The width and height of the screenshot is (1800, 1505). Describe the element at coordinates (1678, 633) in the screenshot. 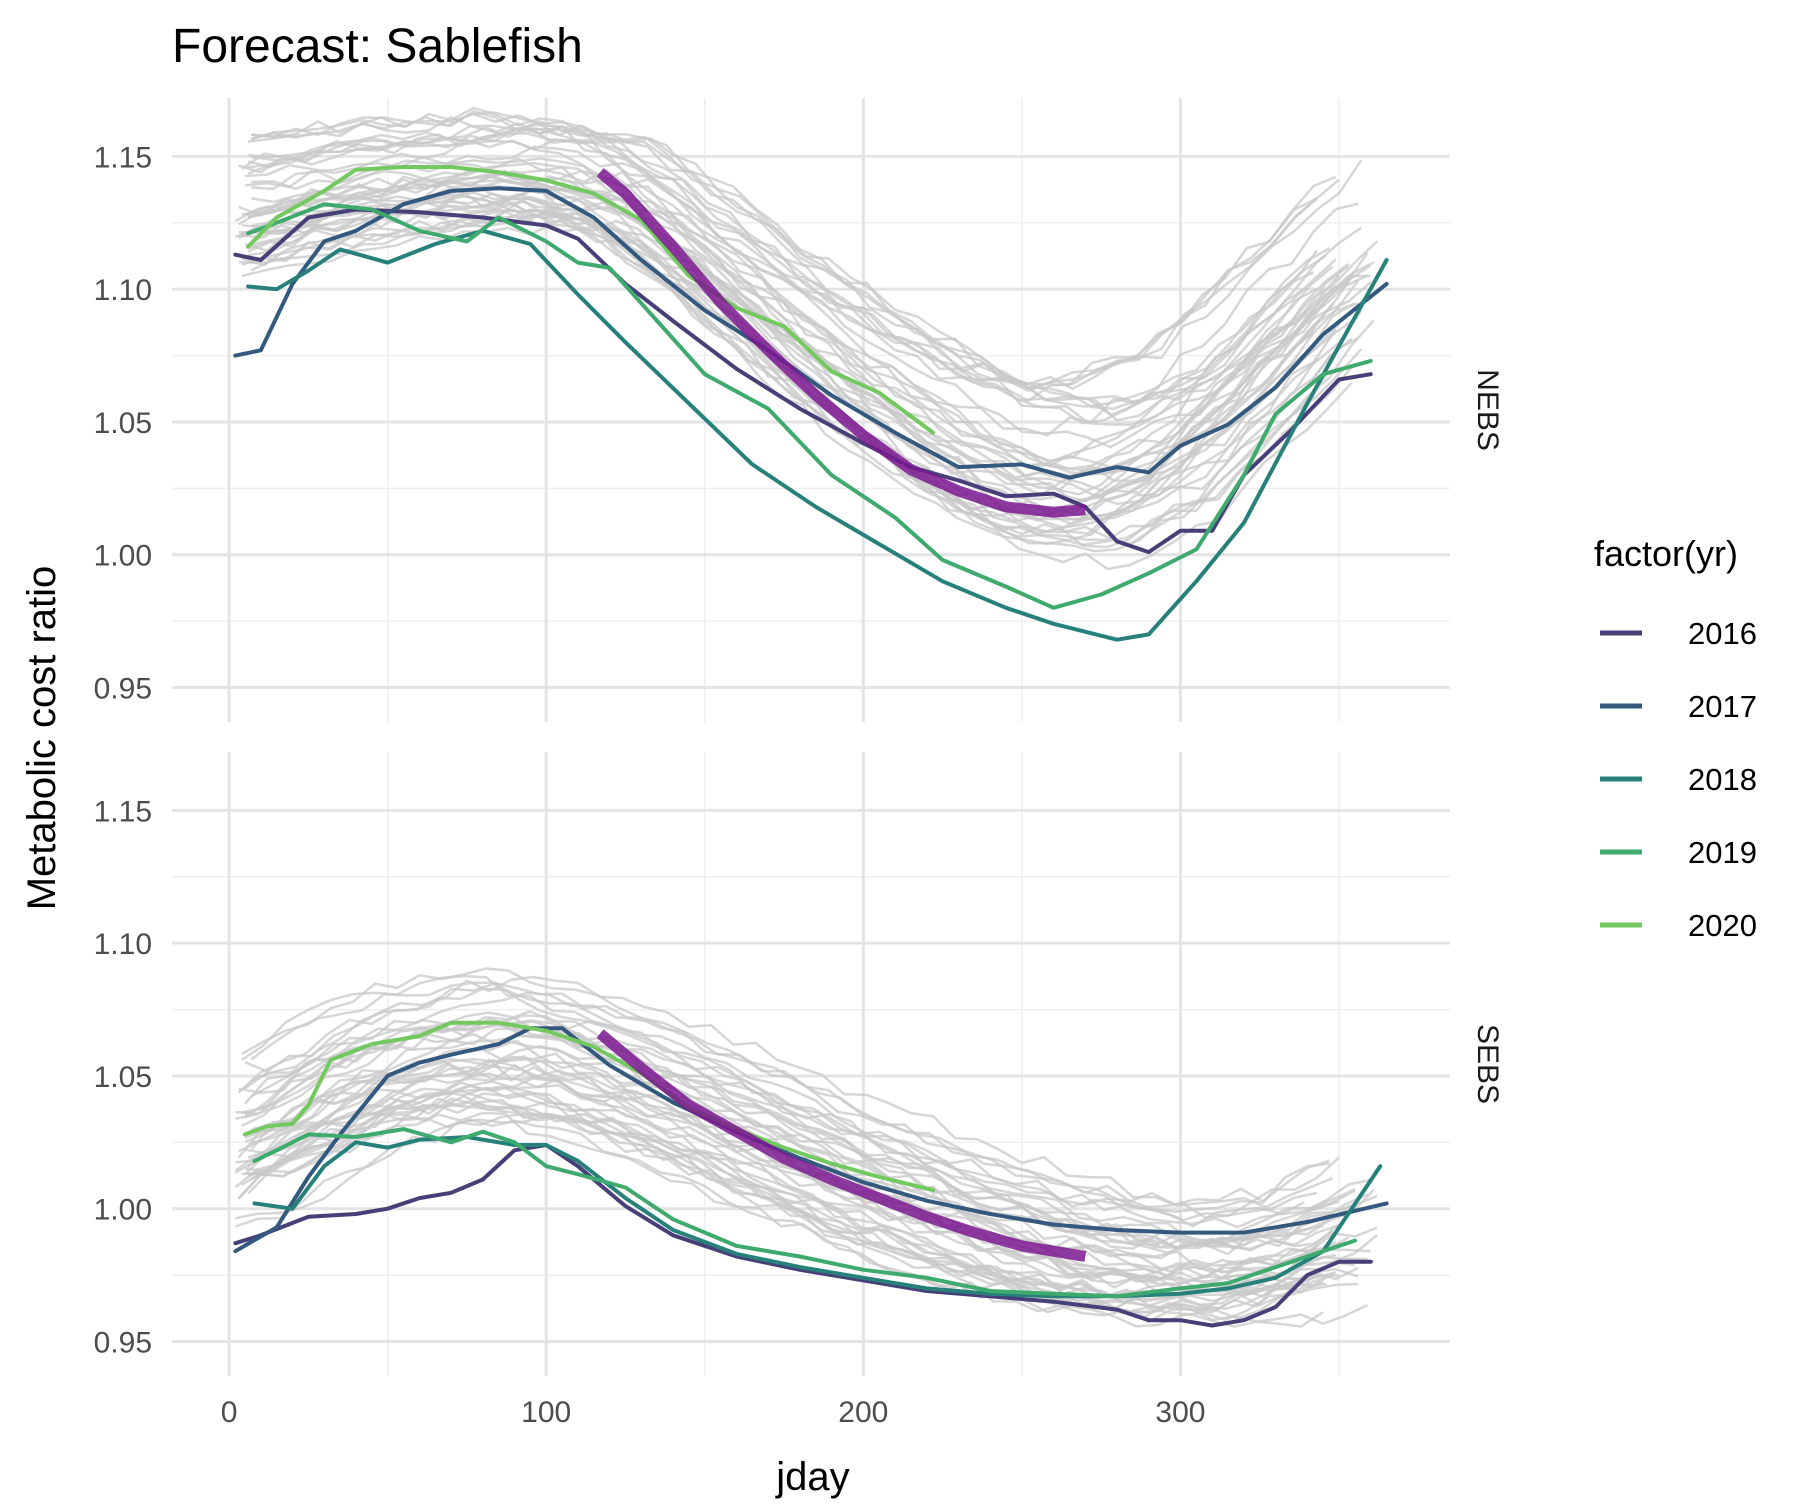

I see `legend-item-2016: 2016` at that location.